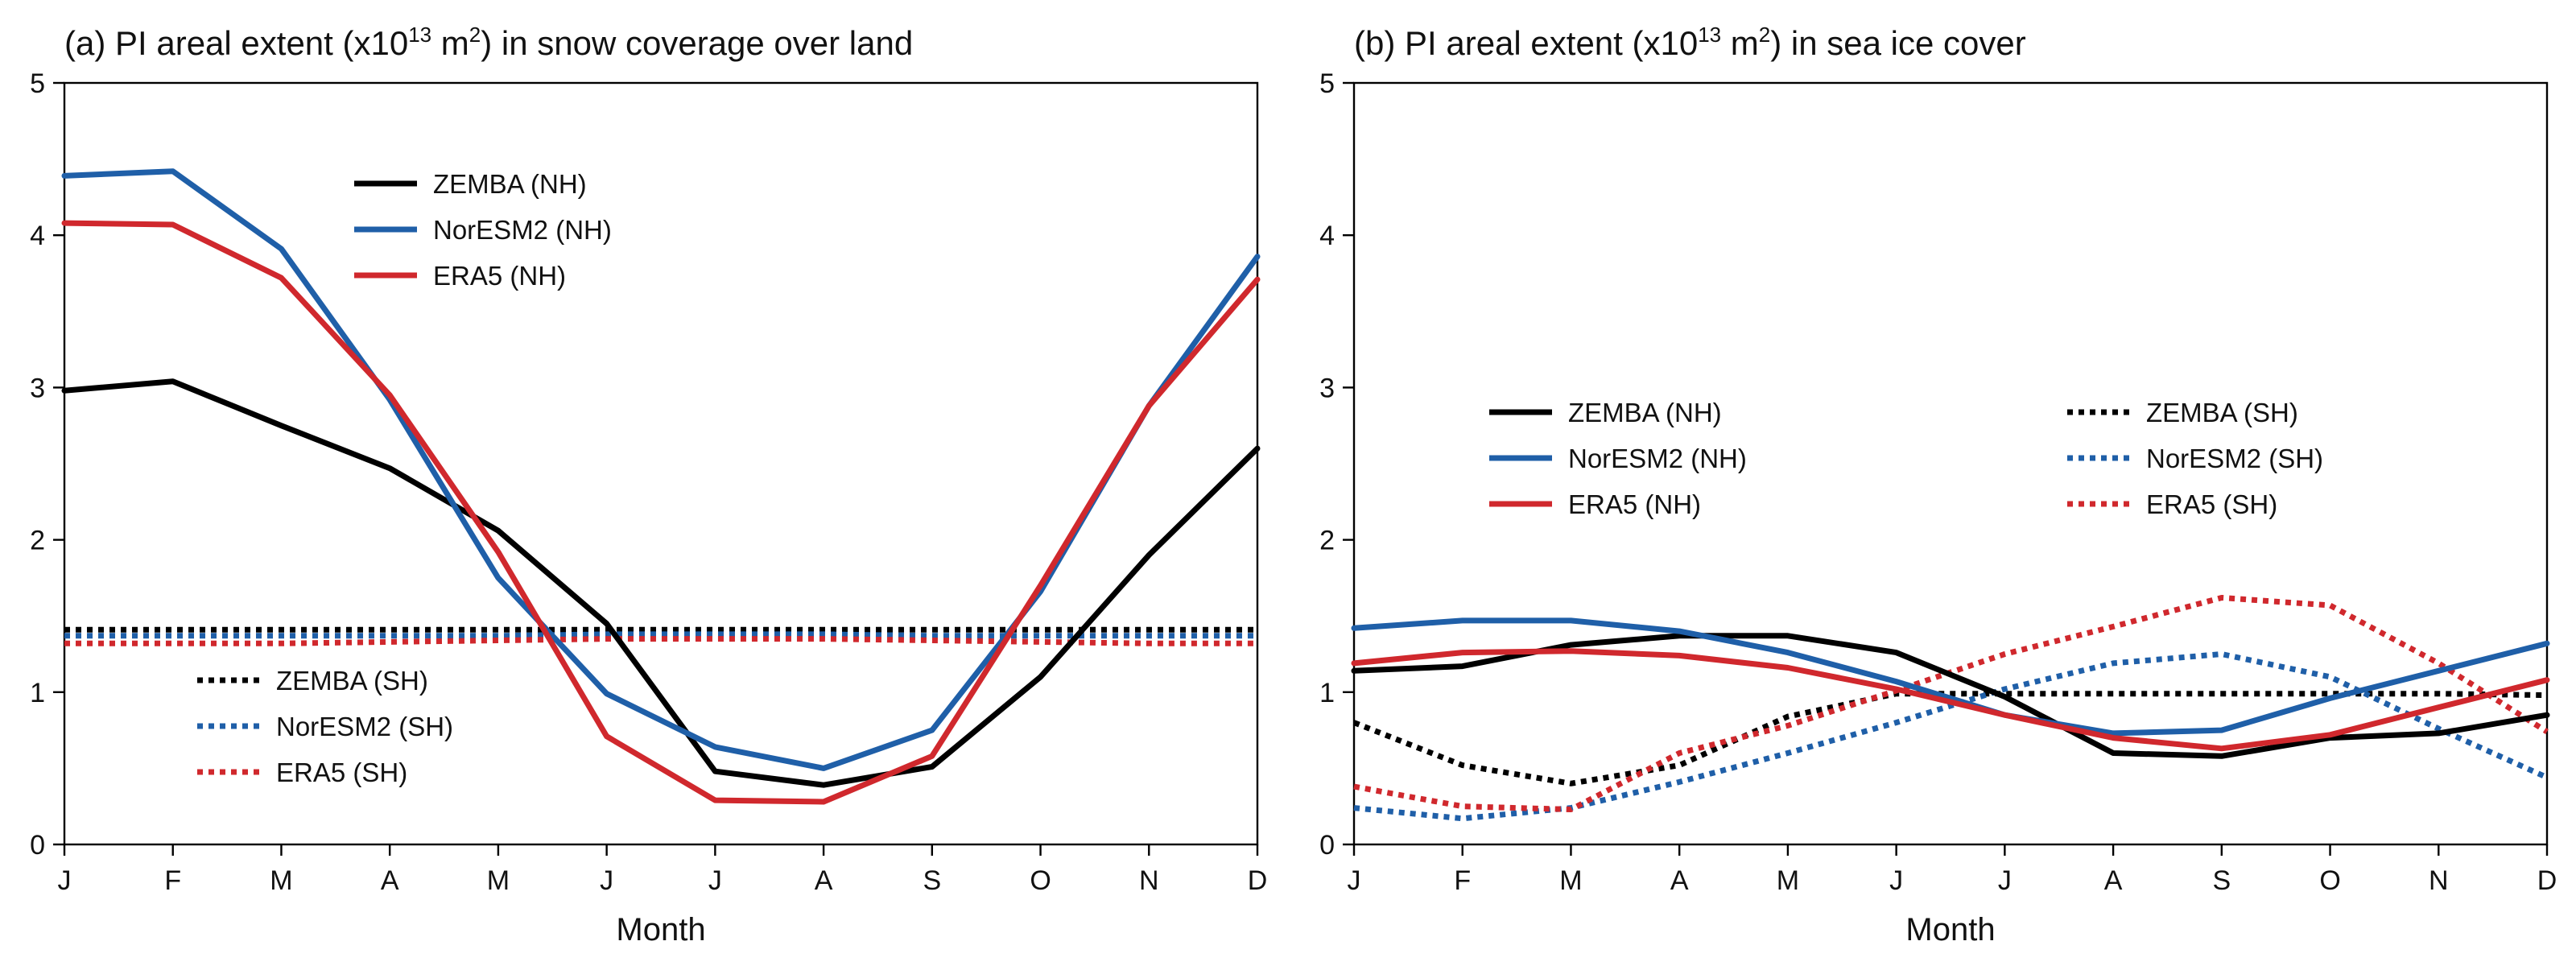  Describe the element at coordinates (1040, 880) in the screenshot. I see `panel-a-xtick-label: O` at that location.